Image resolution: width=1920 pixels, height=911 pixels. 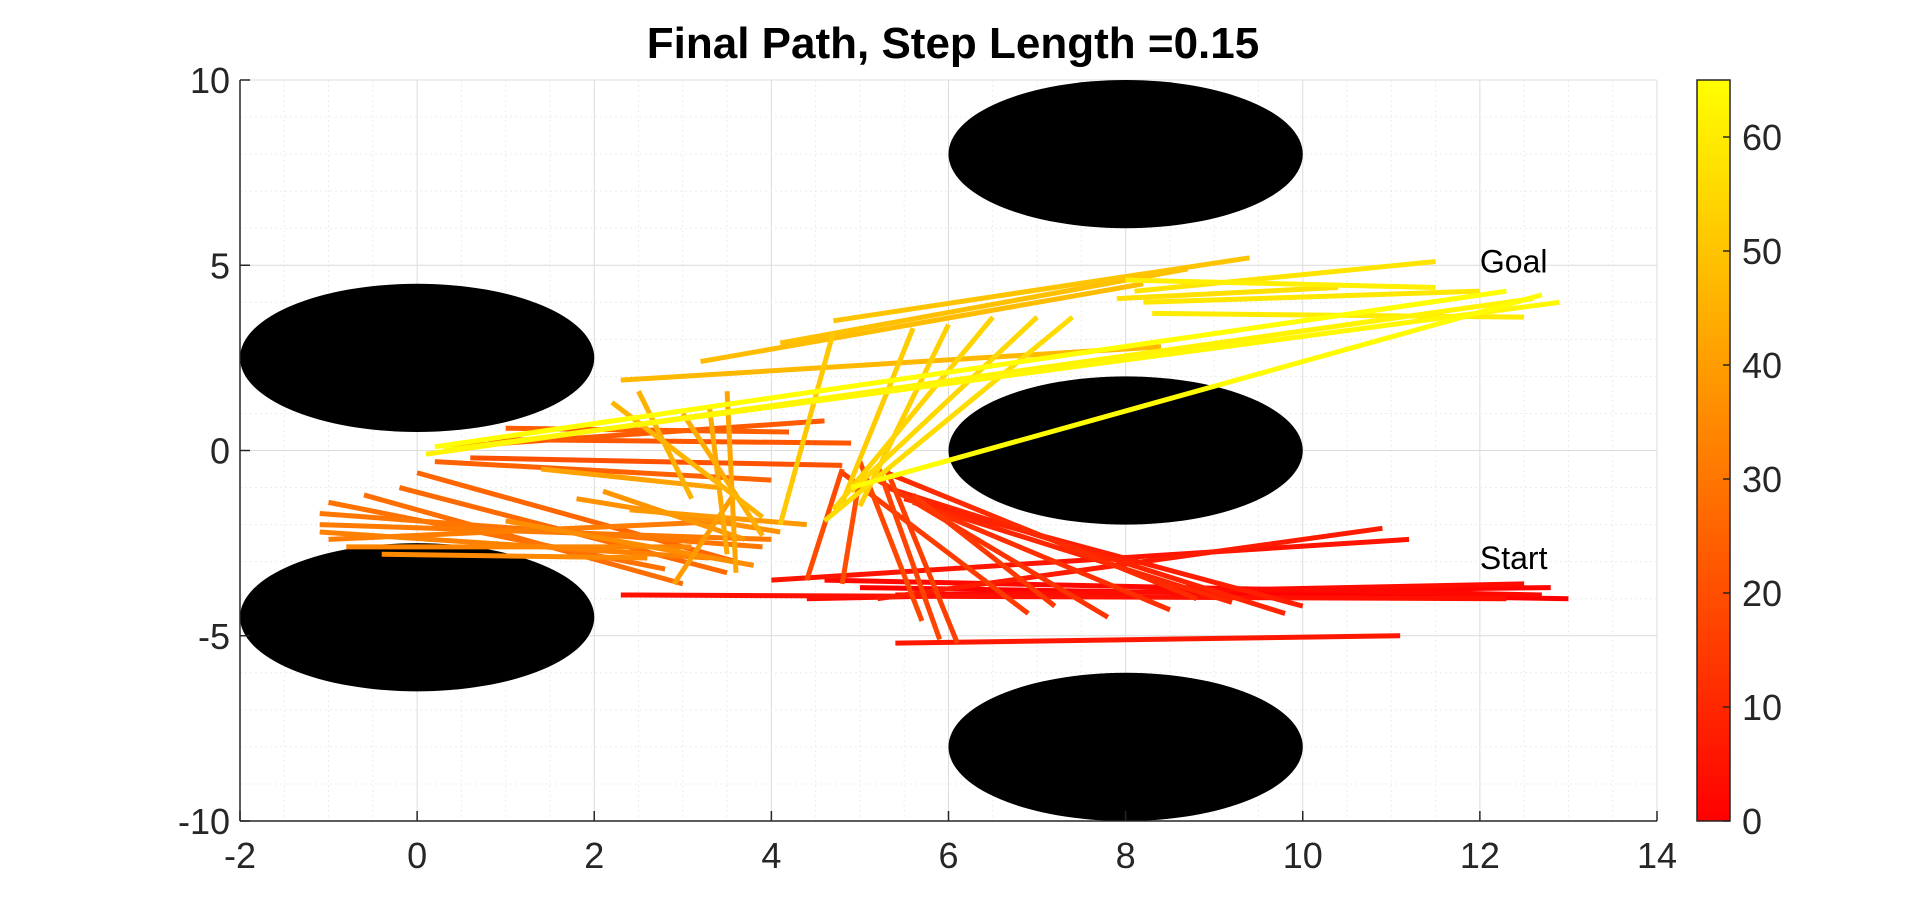 What do you see at coordinates (948, 855) in the screenshot?
I see `x-tick-label: 6` at bounding box center [948, 855].